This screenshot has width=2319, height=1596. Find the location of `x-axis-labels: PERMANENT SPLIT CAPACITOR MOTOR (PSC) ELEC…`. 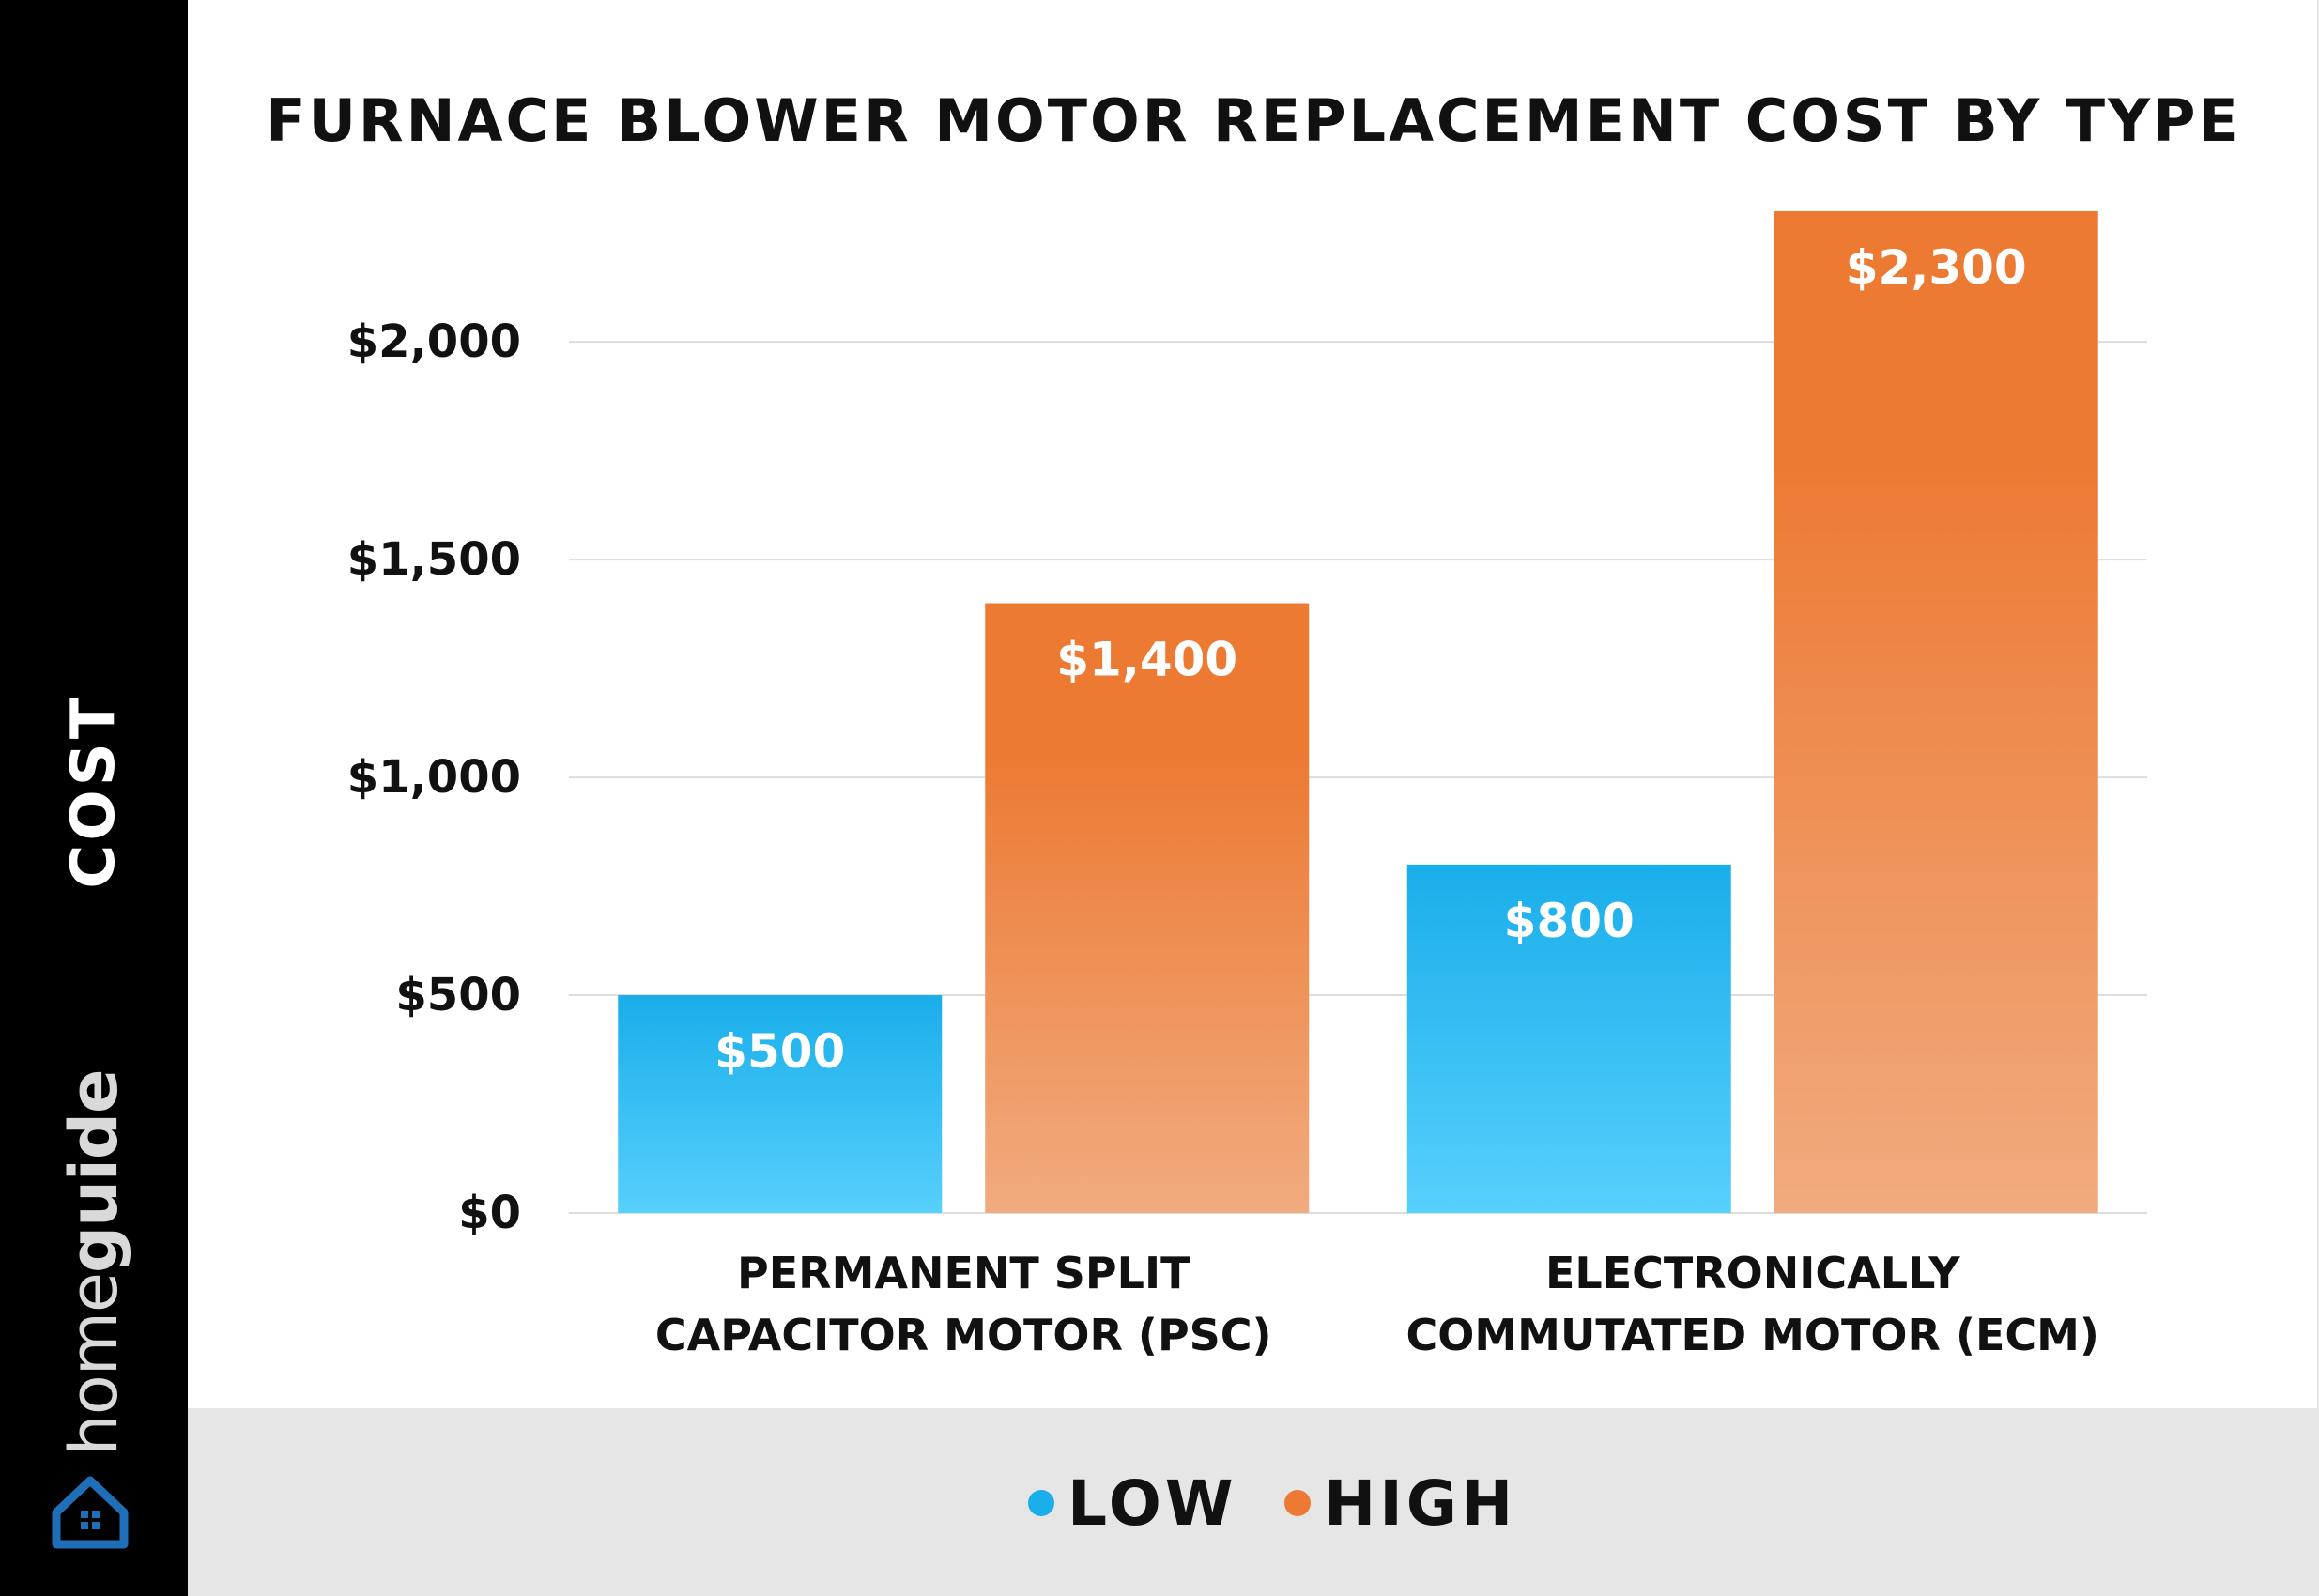

x-axis-labels: PERMANENT SPLIT CAPACITOR MOTOR (PSC) ELEC… is located at coordinates (1377, 1304).